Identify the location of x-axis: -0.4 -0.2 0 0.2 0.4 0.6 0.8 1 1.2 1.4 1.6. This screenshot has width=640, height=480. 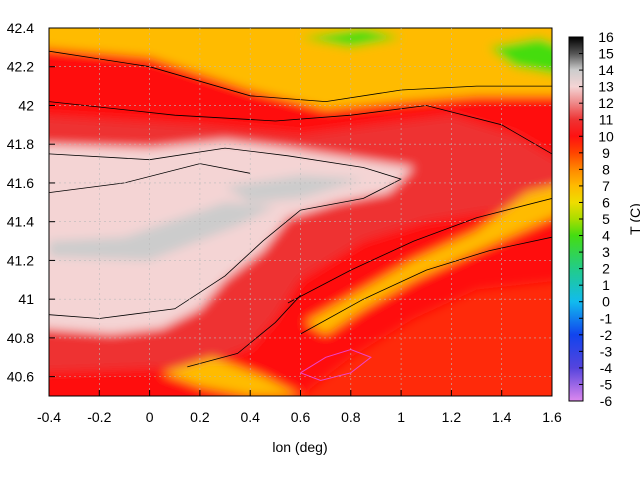
(299, 407).